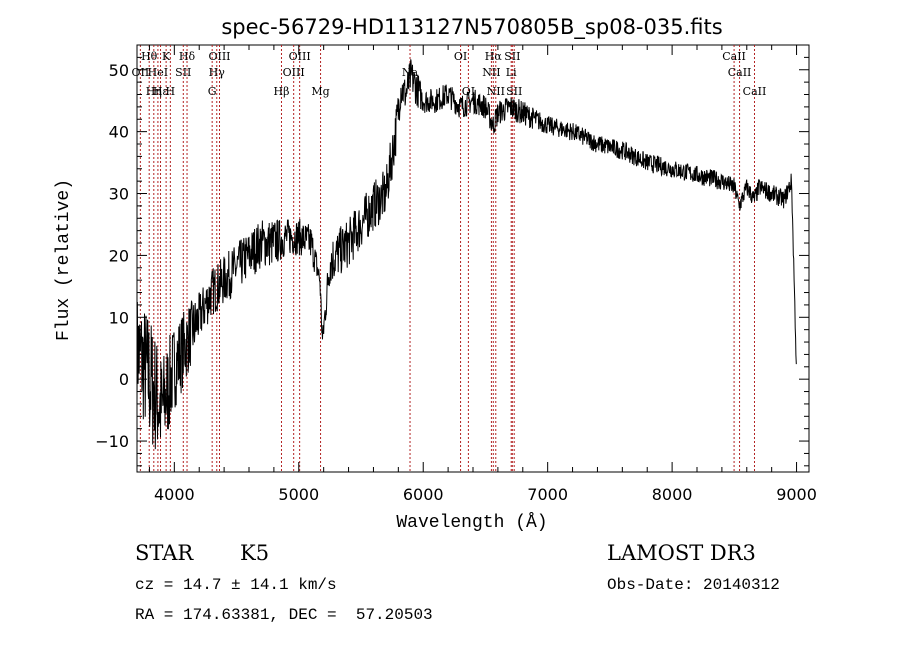 Image resolution: width=900 pixels, height=649 pixels. What do you see at coordinates (494, 56) in the screenshot?
I see `line-label: Hα` at bounding box center [494, 56].